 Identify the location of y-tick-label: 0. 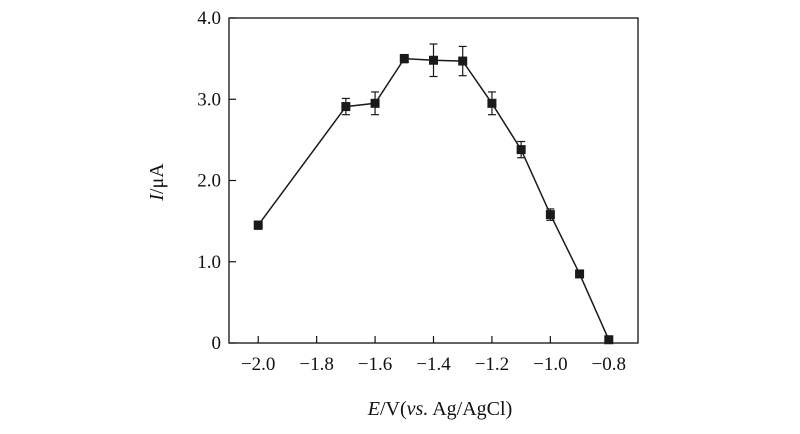
(217, 343).